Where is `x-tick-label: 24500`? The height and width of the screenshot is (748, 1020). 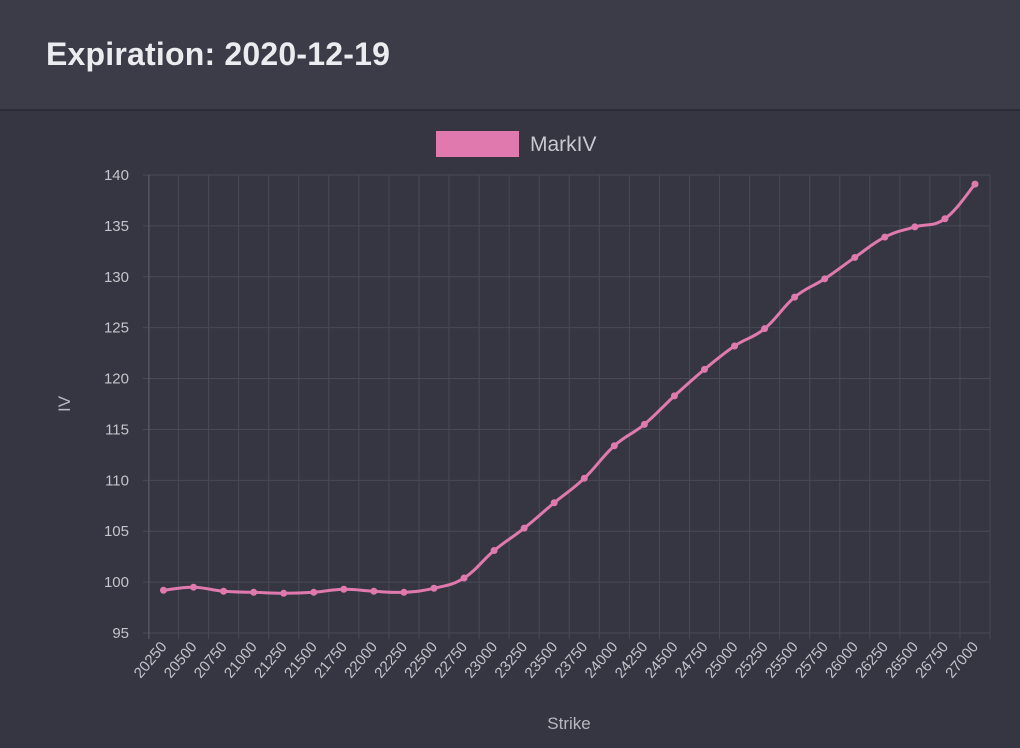 x-tick-label: 24500 is located at coordinates (662, 660).